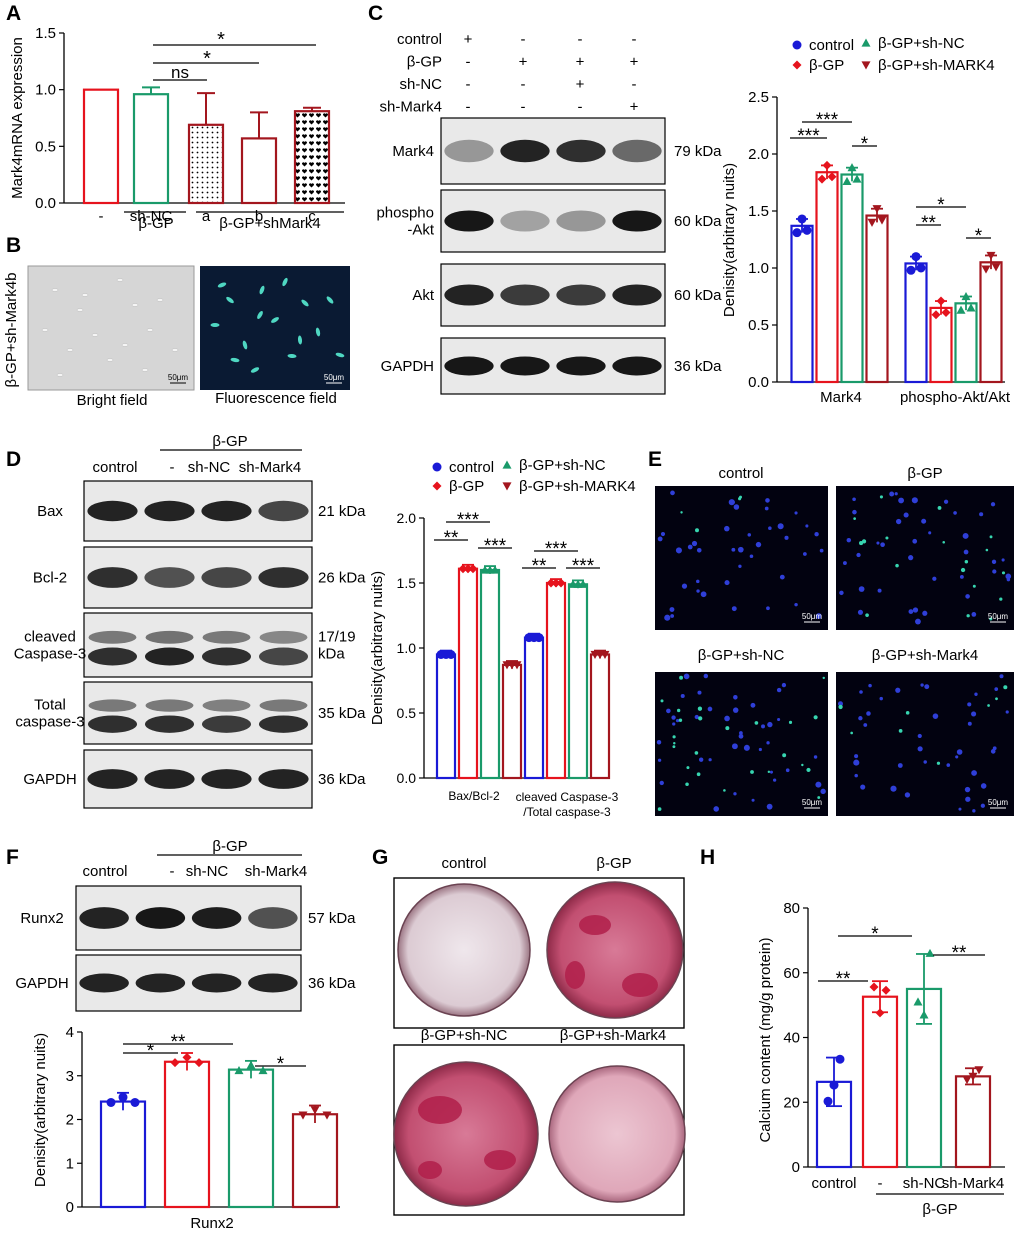  Describe the element at coordinates (634, 62) in the screenshot. I see `panel-c-sign-1-3: +` at that location.